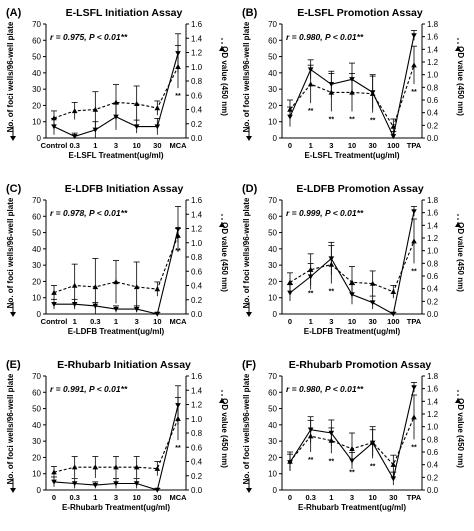 The height and width of the screenshot is (531, 474). I want to click on x-axis-title: E-LDFB Treatment(ug/ml), so click(116, 331).